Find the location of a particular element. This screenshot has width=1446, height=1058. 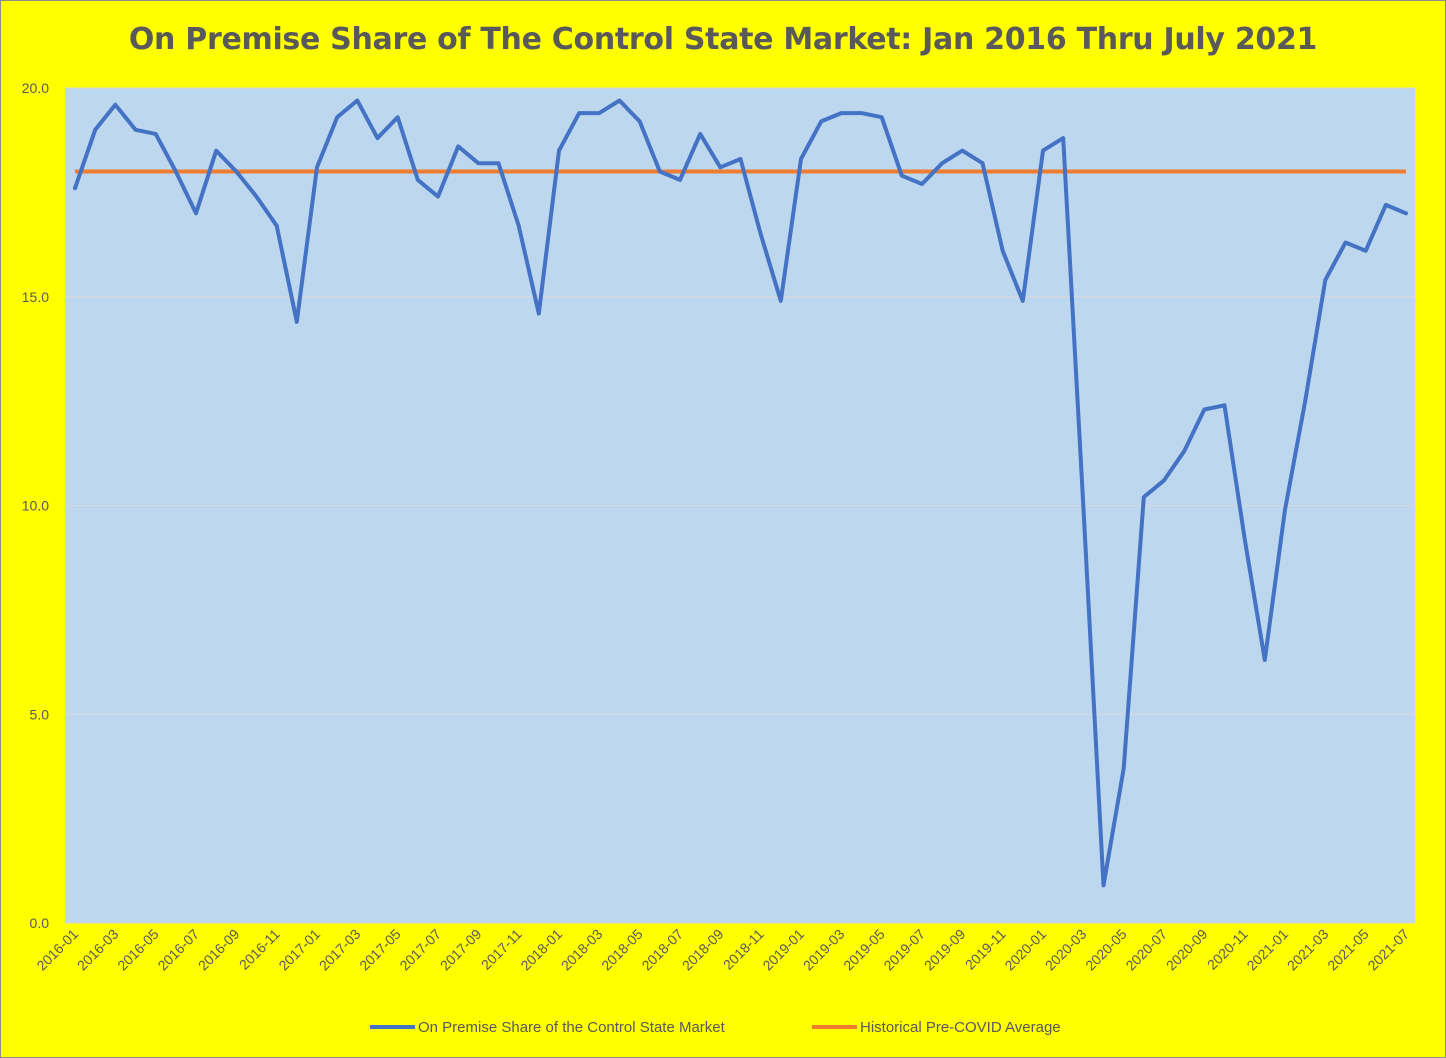

x-tick-label: 2019-09 is located at coordinates (945, 950).